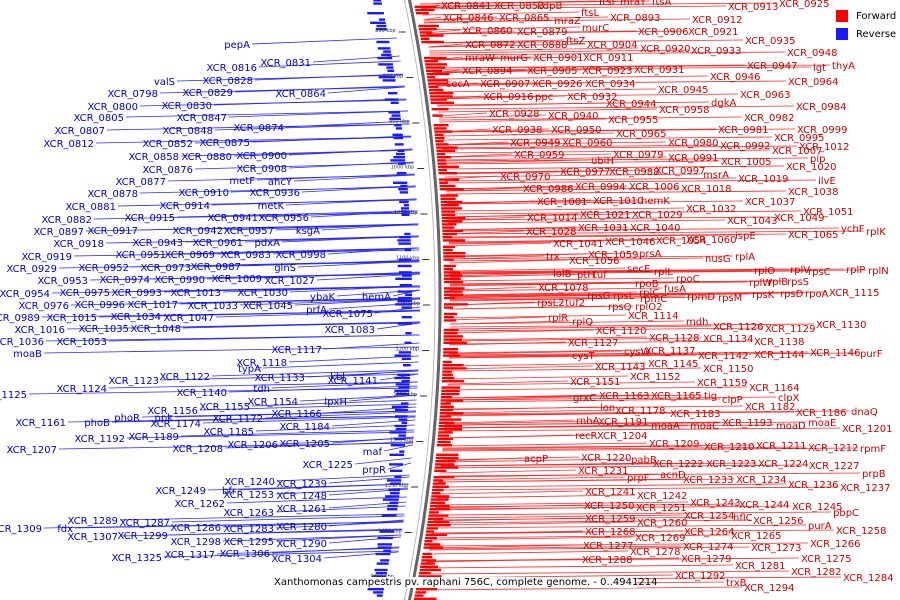 The height and width of the screenshot is (600, 900). I want to click on forward-gene-label: XCR_1145, so click(673, 364).